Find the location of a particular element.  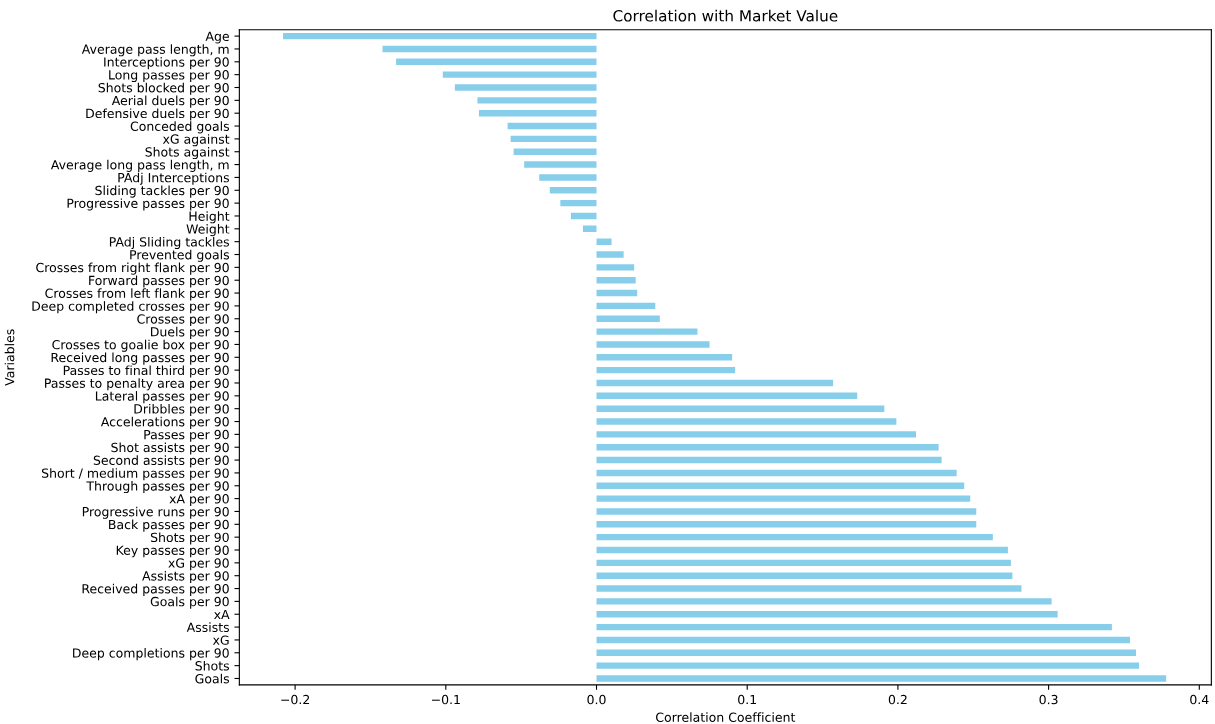

y-tick-label: Aerial duels per 90 is located at coordinates (170, 101).